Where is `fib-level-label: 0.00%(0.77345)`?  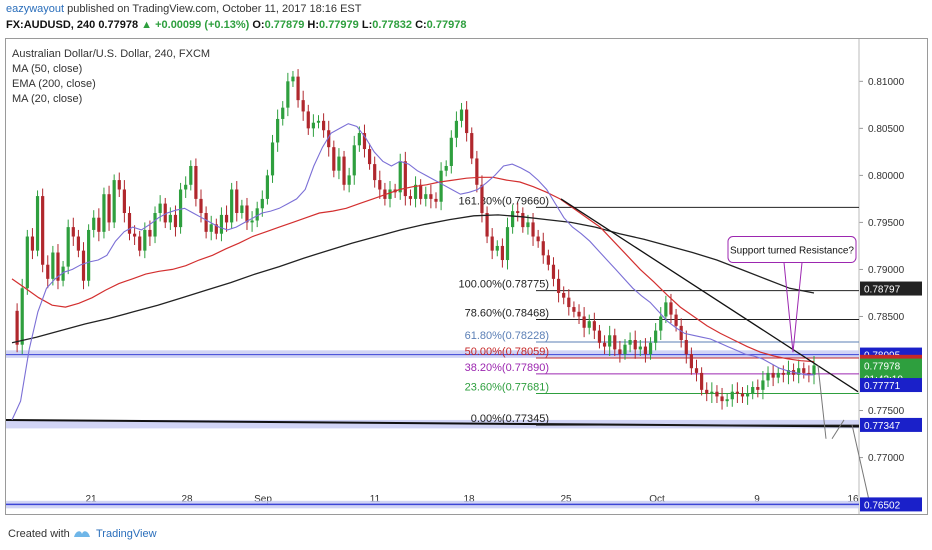 fib-level-label: 0.00%(0.77345) is located at coordinates (510, 419).